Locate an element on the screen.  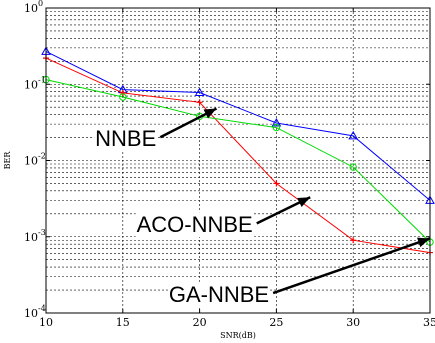
x-tick-label: 35 is located at coordinates (429, 322).